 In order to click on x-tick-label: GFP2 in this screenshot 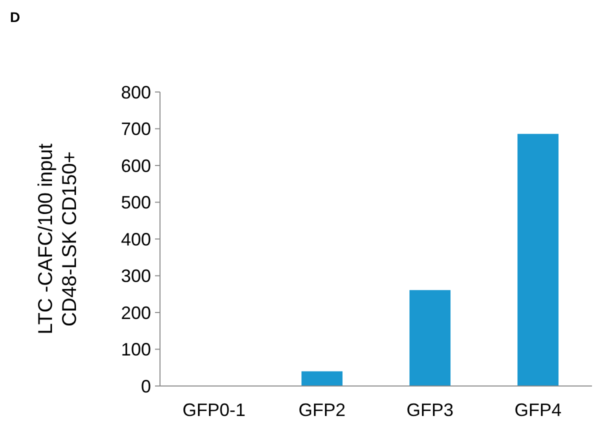, I will do `click(322, 410)`.